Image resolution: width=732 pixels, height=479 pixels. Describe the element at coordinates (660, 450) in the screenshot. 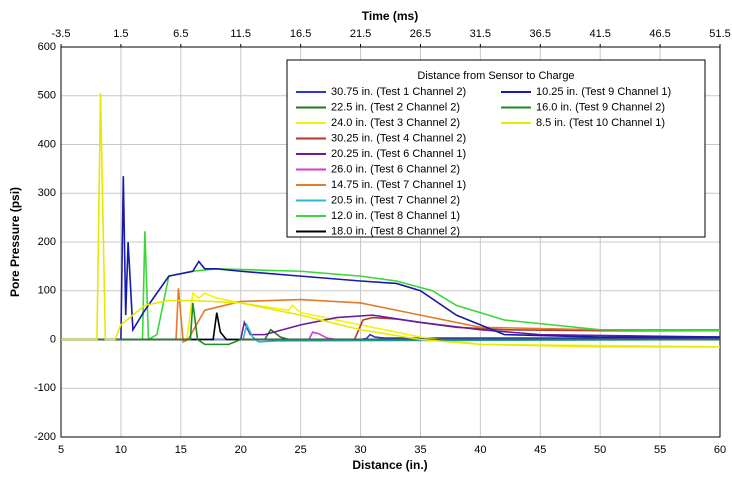

I see `x-tick-label: 55` at that location.